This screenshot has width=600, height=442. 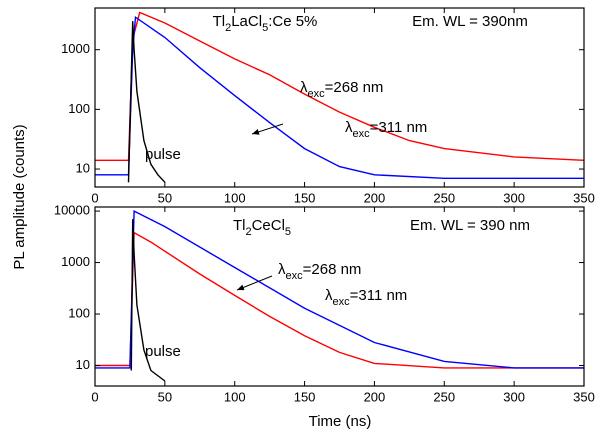 What do you see at coordinates (19, 196) in the screenshot?
I see `y-axis-label: PL amplitude (counts)` at bounding box center [19, 196].